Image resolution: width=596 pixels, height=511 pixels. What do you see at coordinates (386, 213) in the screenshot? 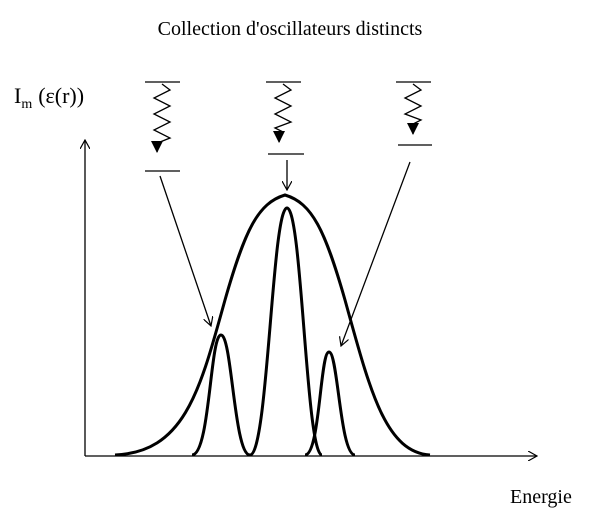
I see `oscillator-right` at bounding box center [386, 213].